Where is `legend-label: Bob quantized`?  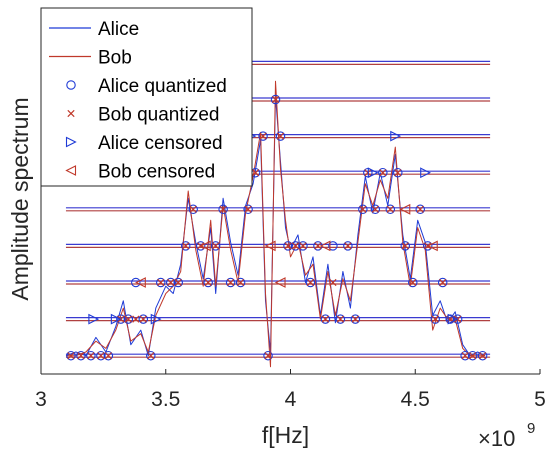 legend-label: Bob quantized is located at coordinates (159, 115).